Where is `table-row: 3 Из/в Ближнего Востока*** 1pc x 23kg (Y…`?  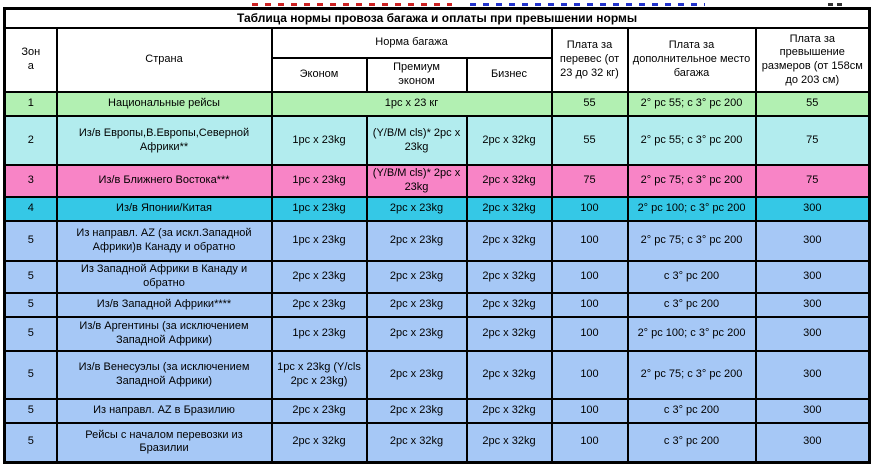 table-row: 3 Из/в Ближнего Востока*** 1pc x 23kg (Y… is located at coordinates (437, 181).